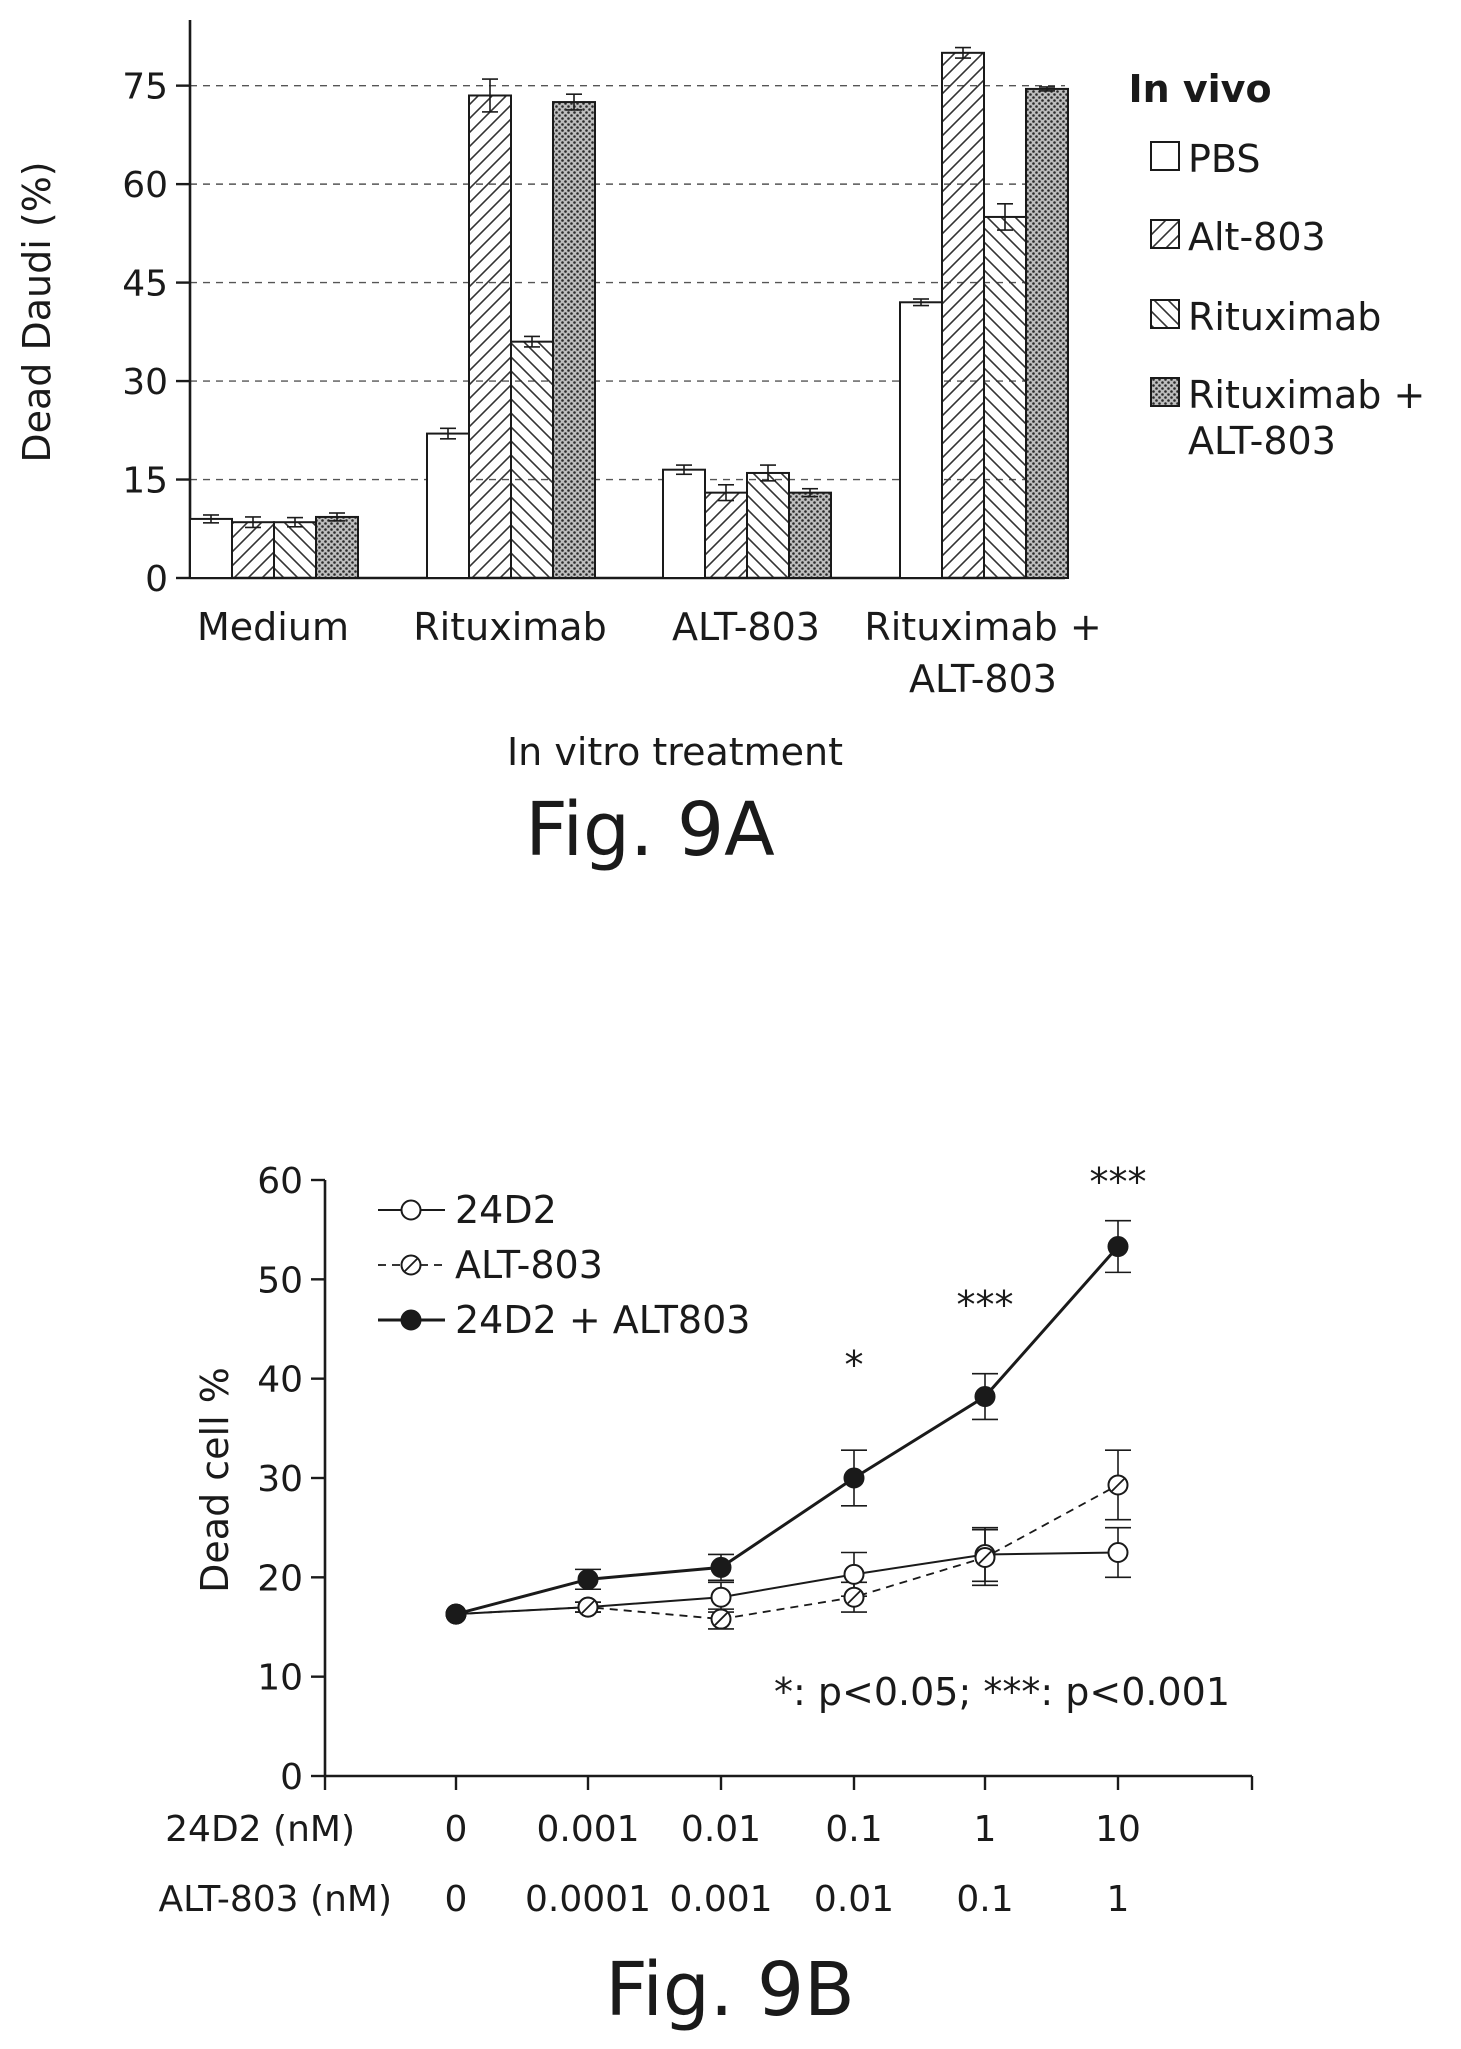 Image resolution: width=1461 pixels, height=2049 pixels. Describe the element at coordinates (145, 87) in the screenshot. I see `y-tick-label: 75` at that location.